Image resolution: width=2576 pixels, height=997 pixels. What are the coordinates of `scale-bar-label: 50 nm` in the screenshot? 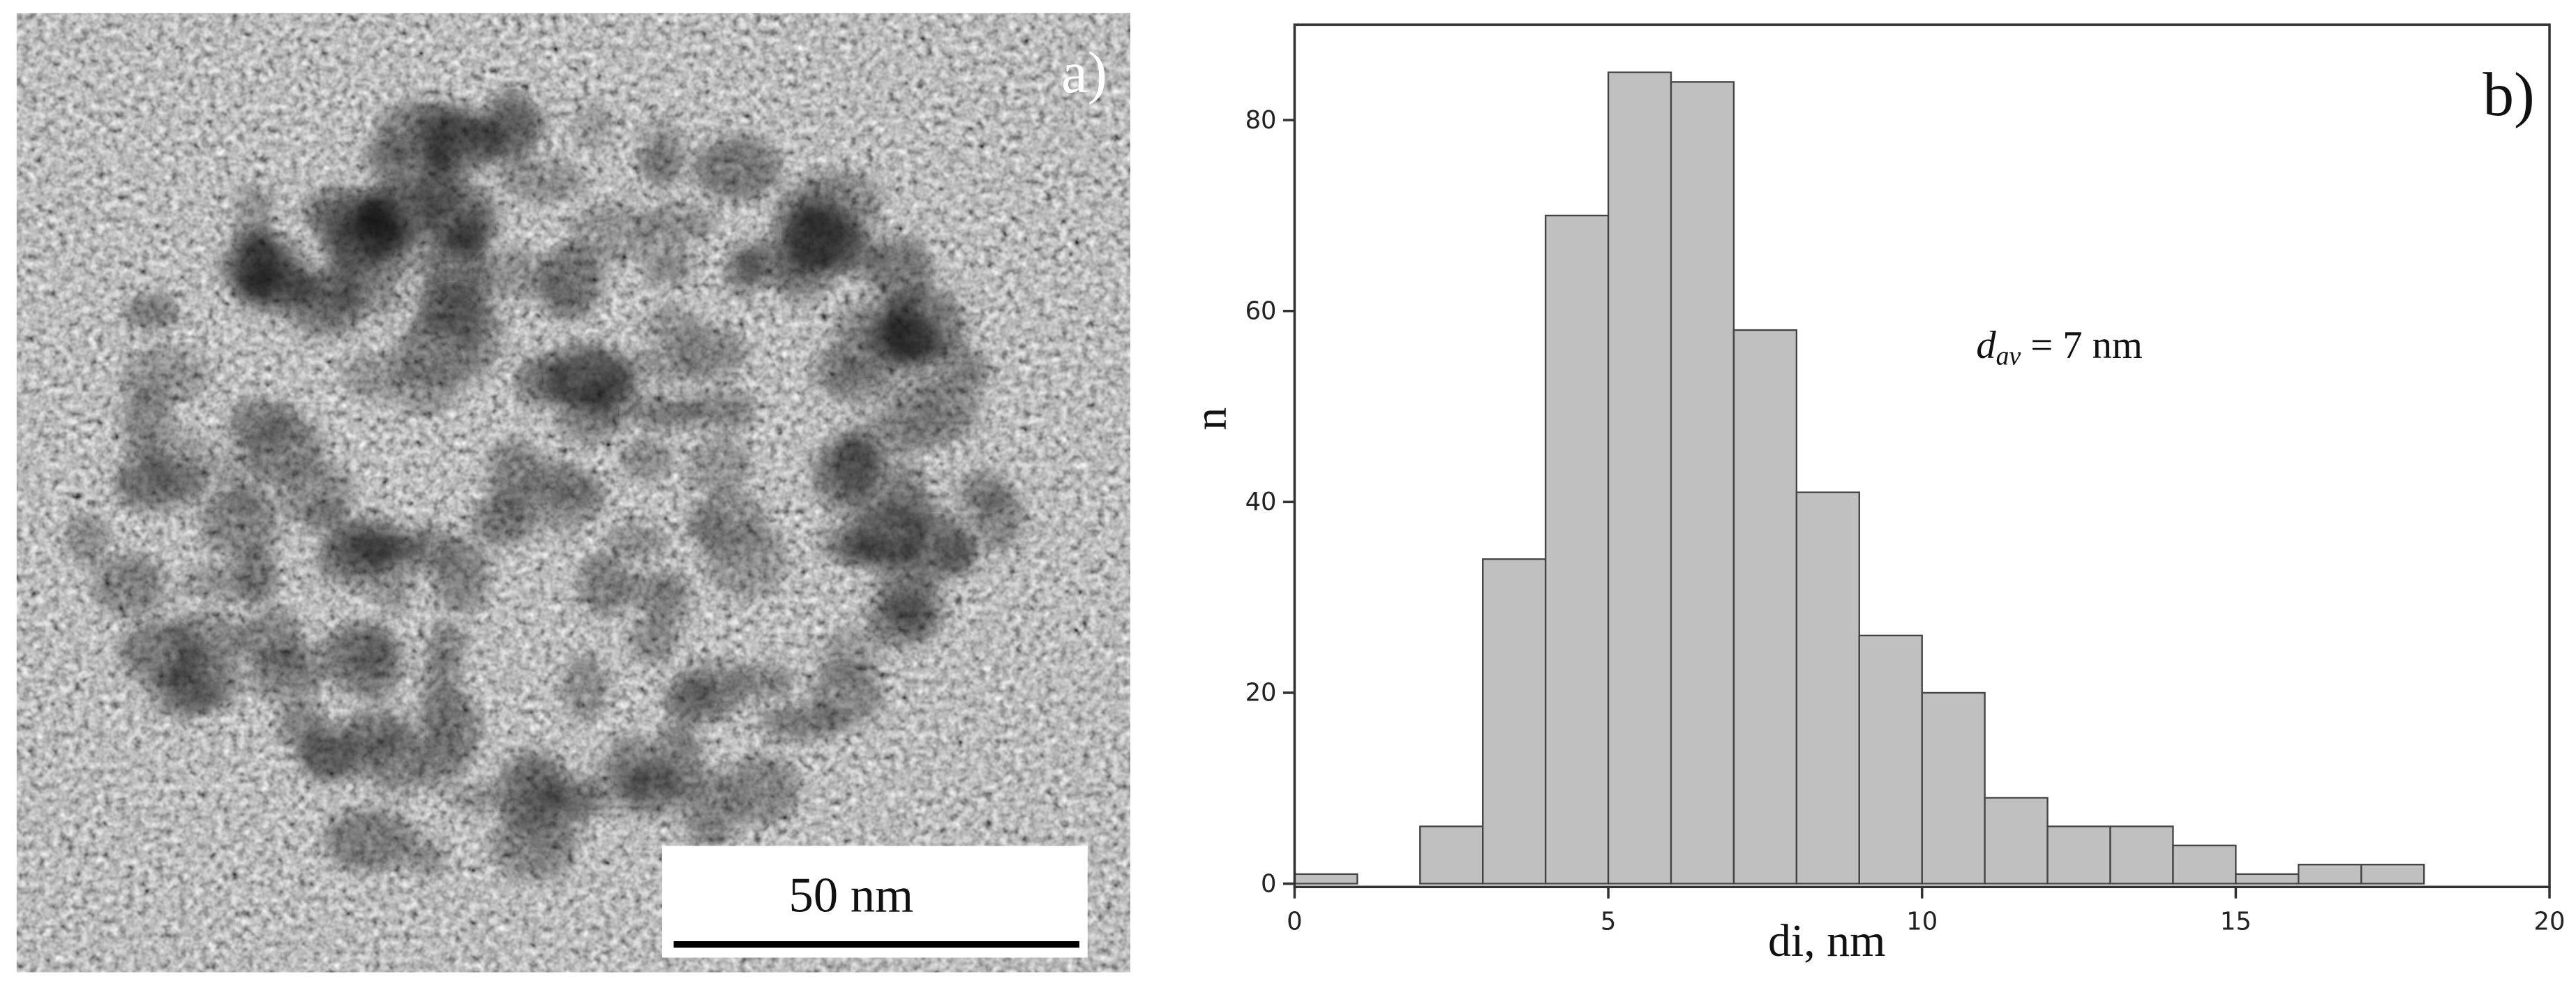 It's located at (851, 896).